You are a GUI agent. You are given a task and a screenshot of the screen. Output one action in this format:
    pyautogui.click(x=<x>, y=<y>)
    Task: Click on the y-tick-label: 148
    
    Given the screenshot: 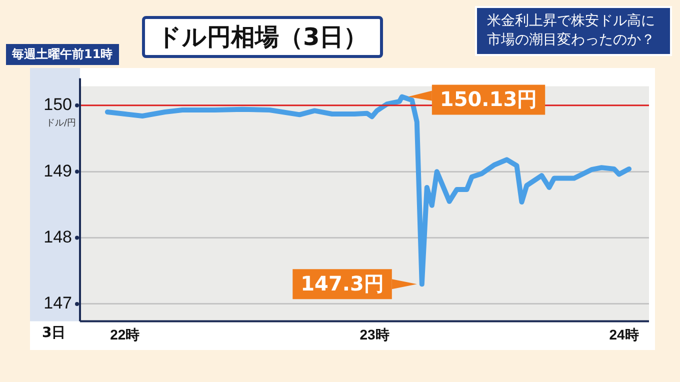 What is the action you would take?
    pyautogui.click(x=58, y=236)
    